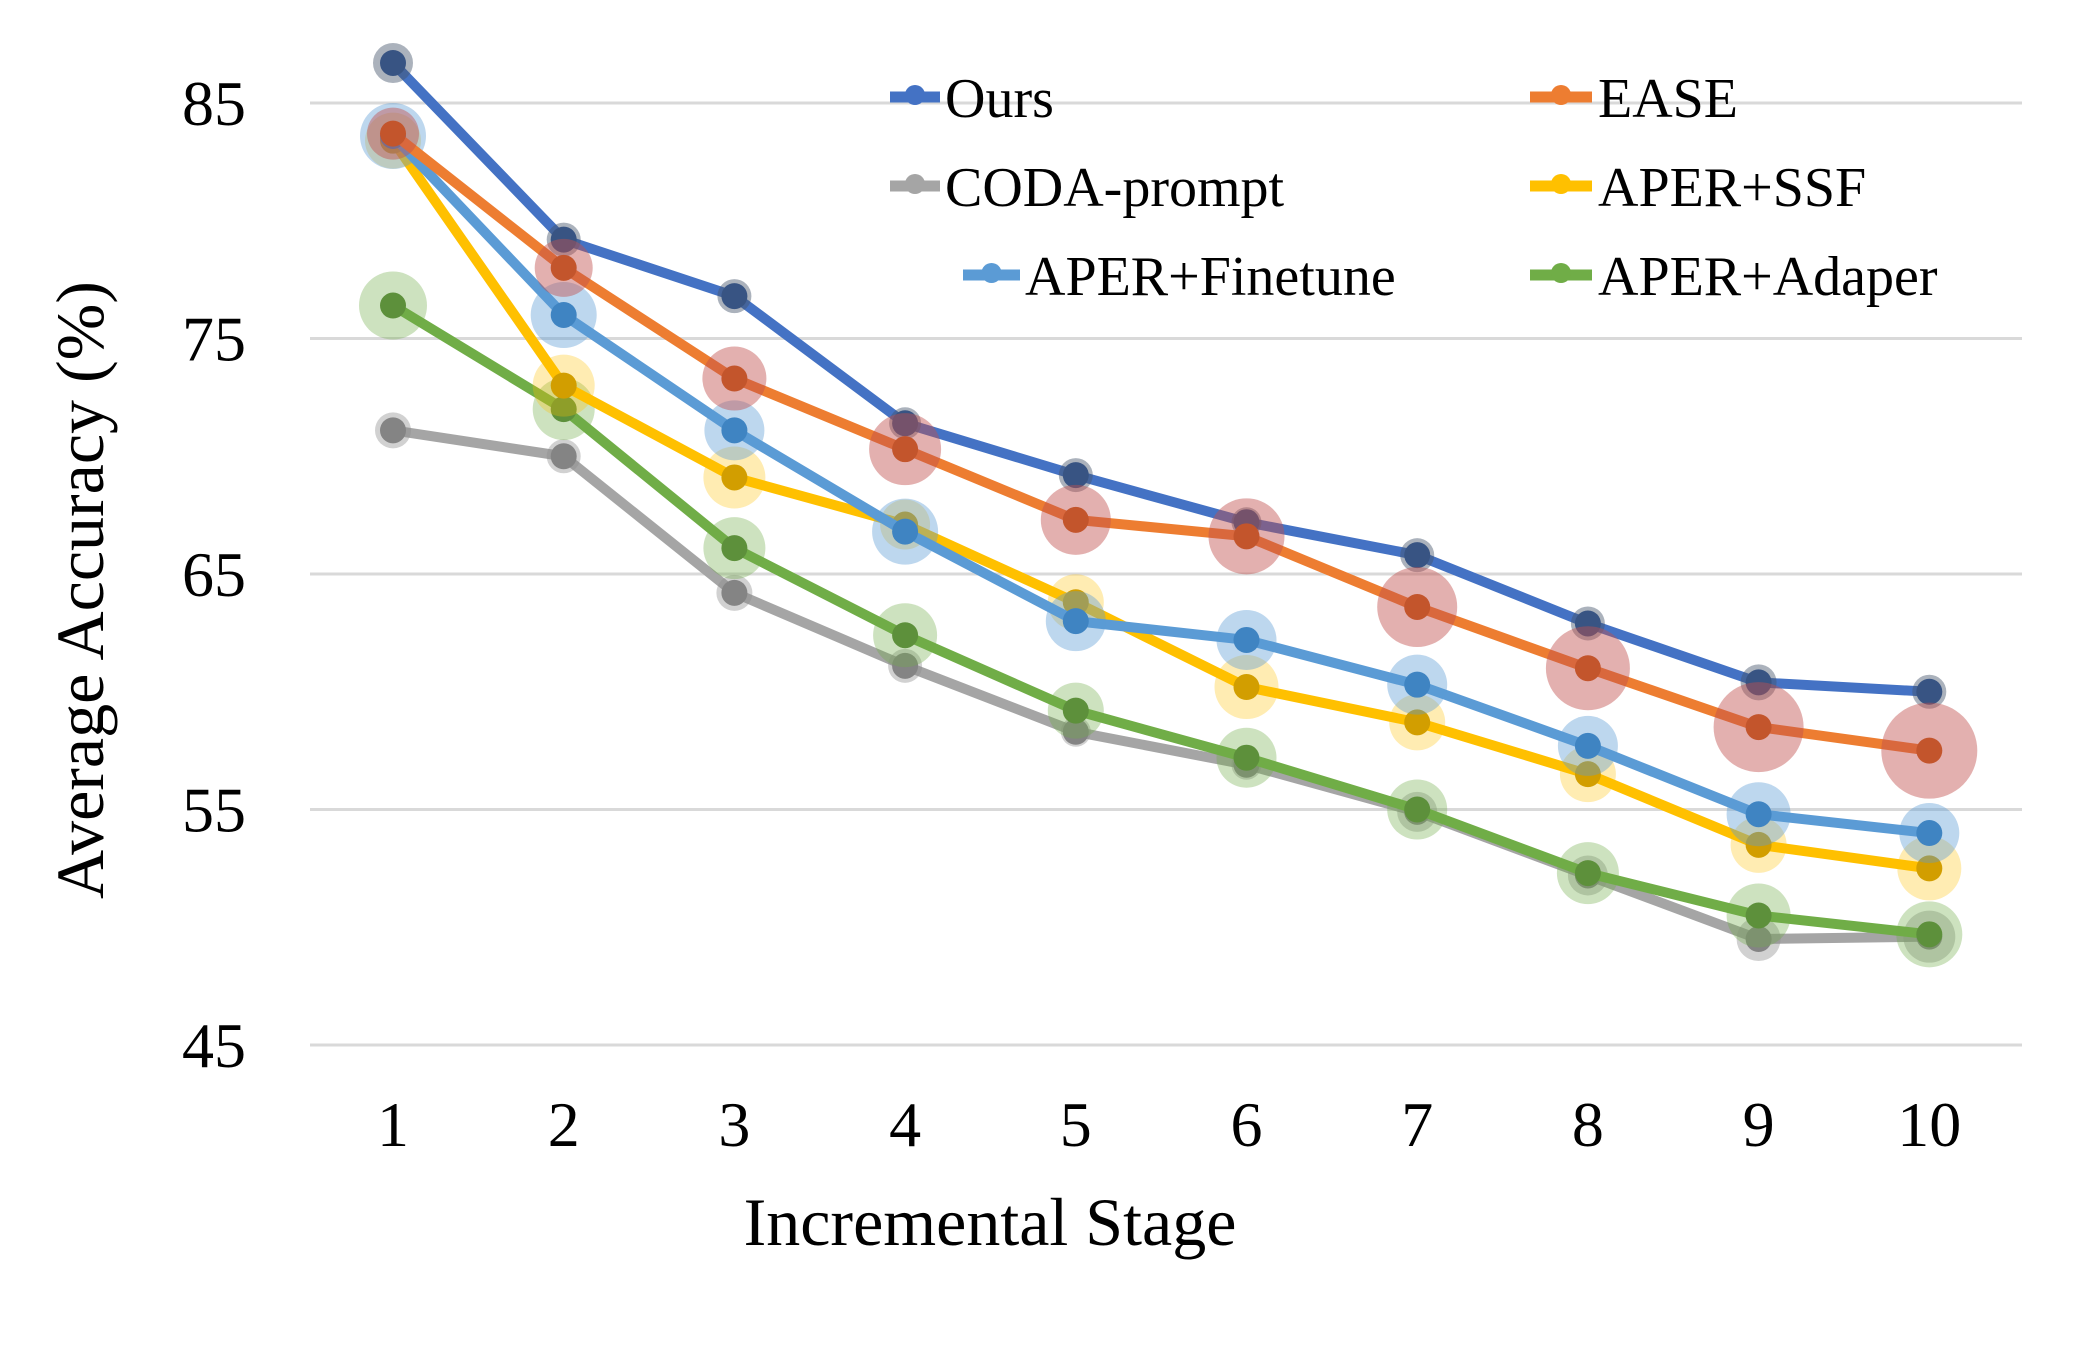 Image resolution: width=2076 pixels, height=1352 pixels. I want to click on x-tick-labels: 1 2 3 4 5 6 7 8 9 10, so click(1169, 1124).